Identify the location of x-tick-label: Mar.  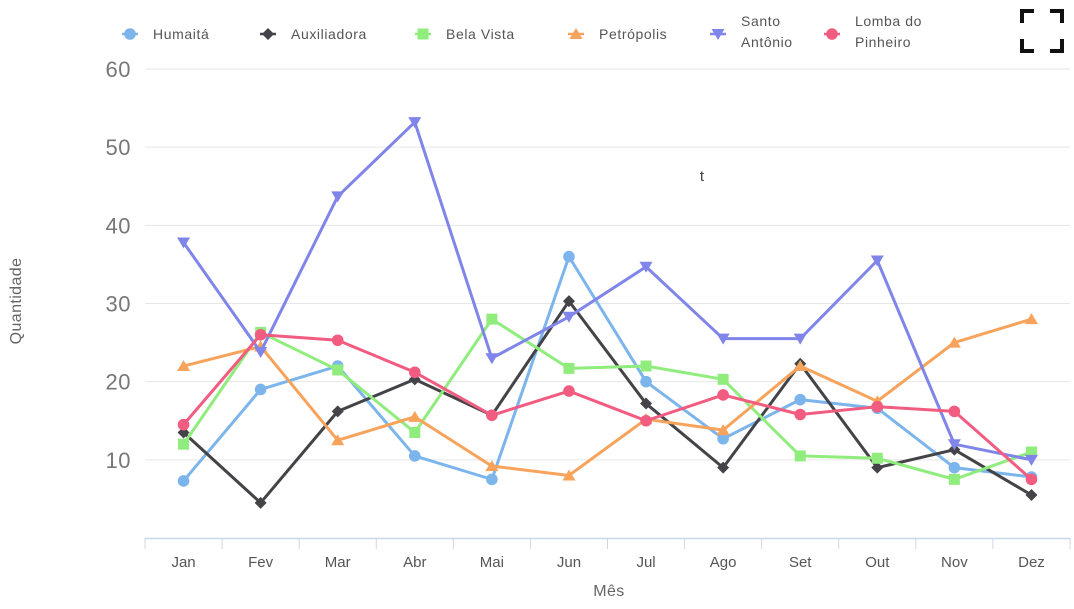
(338, 562).